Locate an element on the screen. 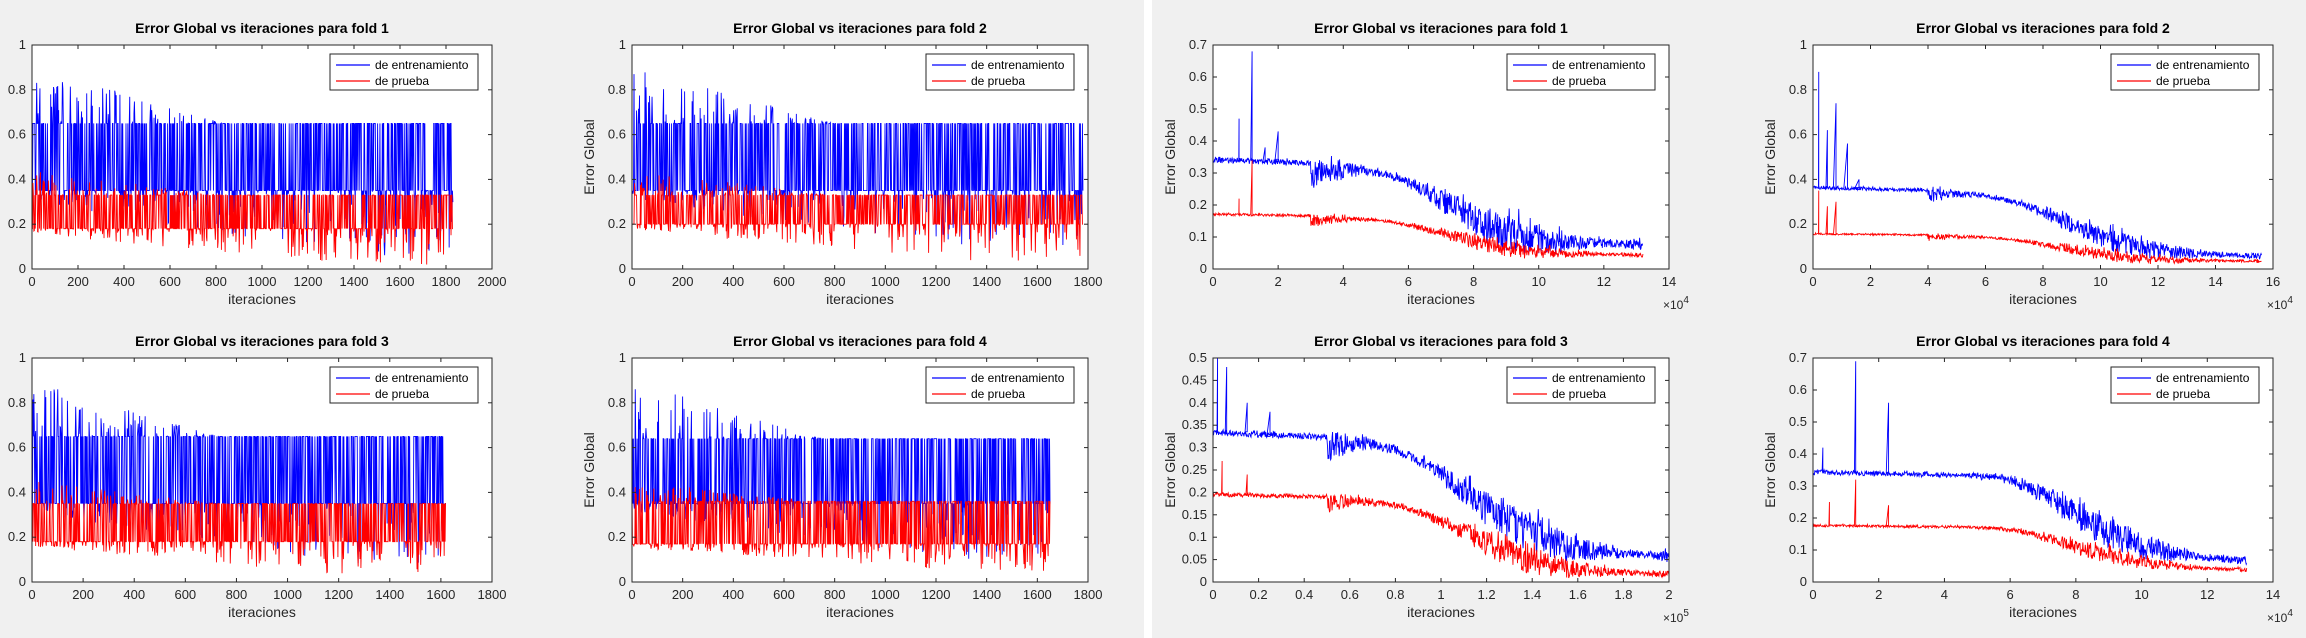 The image size is (2306, 638). x-tick-label: 600 is located at coordinates (170, 281).